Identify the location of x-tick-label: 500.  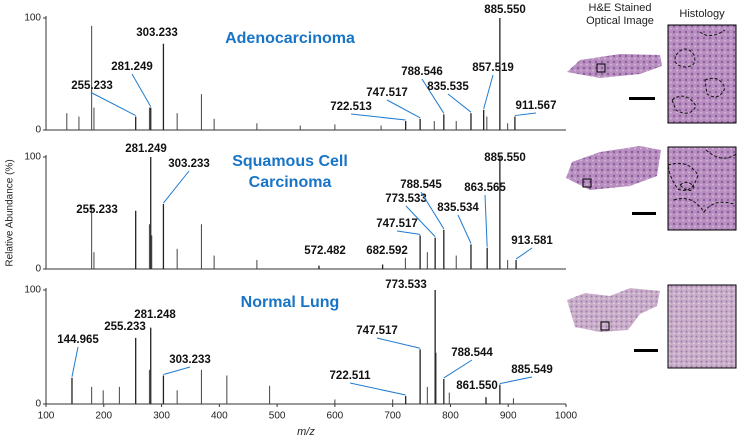
(277, 416).